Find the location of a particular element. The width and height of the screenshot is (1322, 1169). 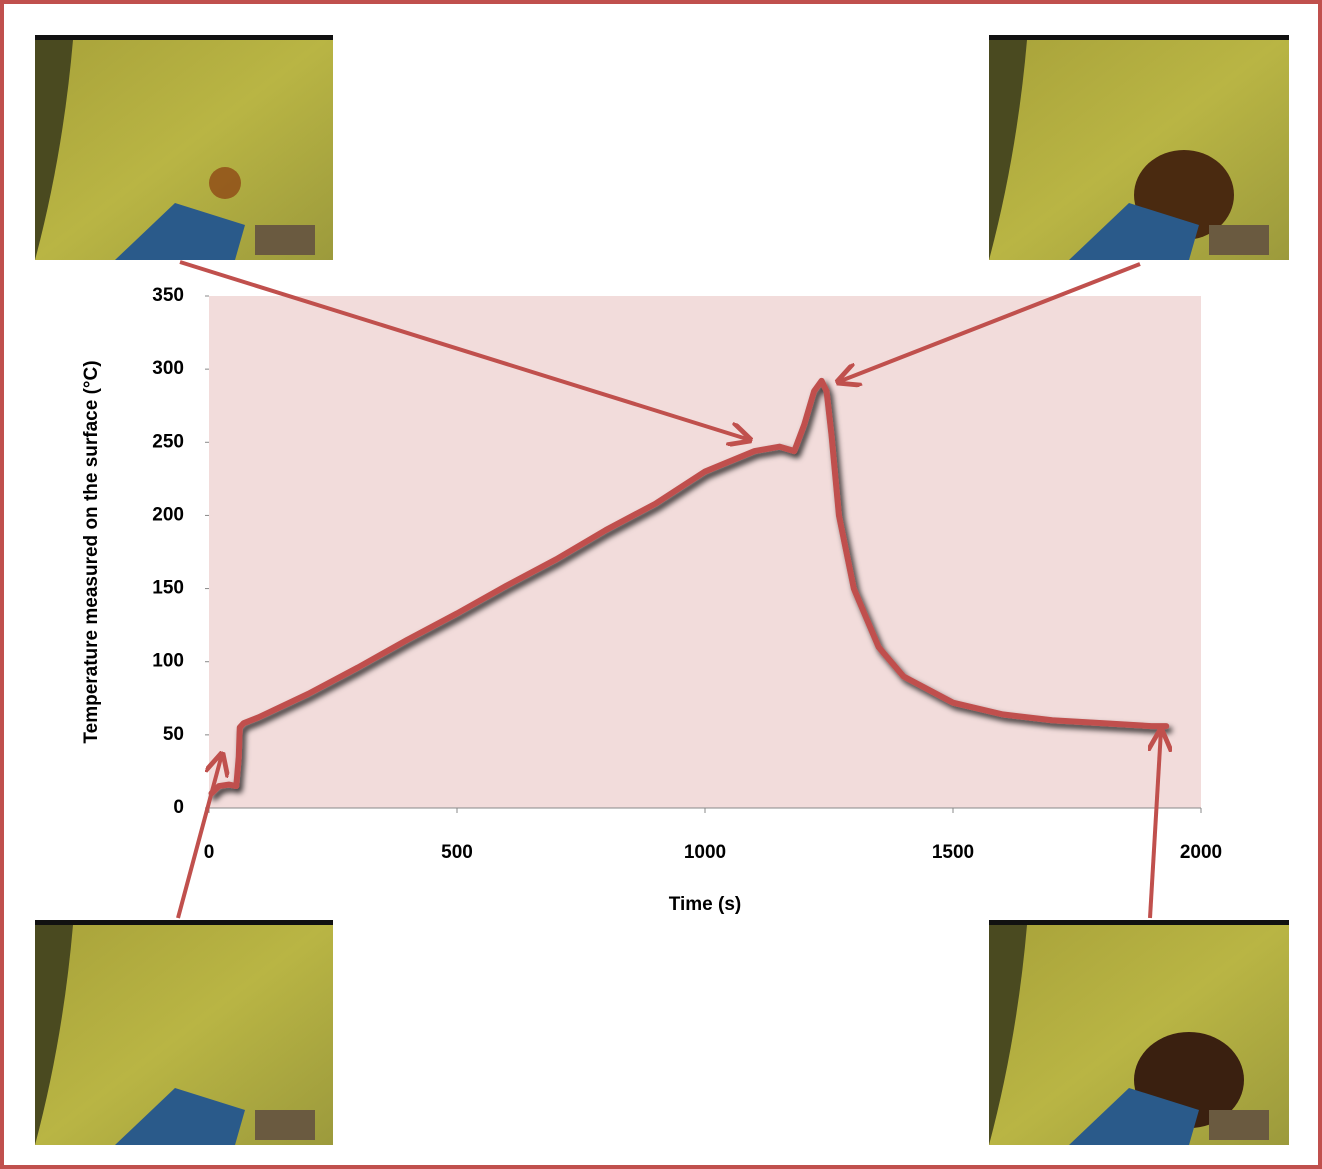

y-tick-label: 0 is located at coordinates (178, 807).